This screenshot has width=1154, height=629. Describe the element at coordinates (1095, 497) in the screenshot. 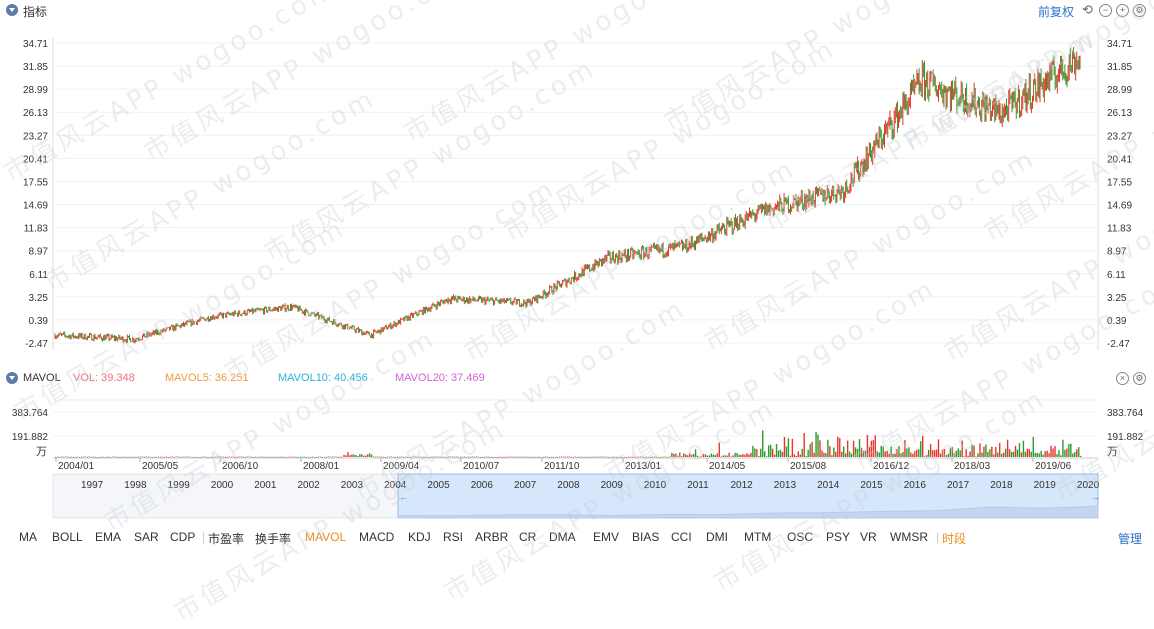

I see `right-handle: →` at that location.